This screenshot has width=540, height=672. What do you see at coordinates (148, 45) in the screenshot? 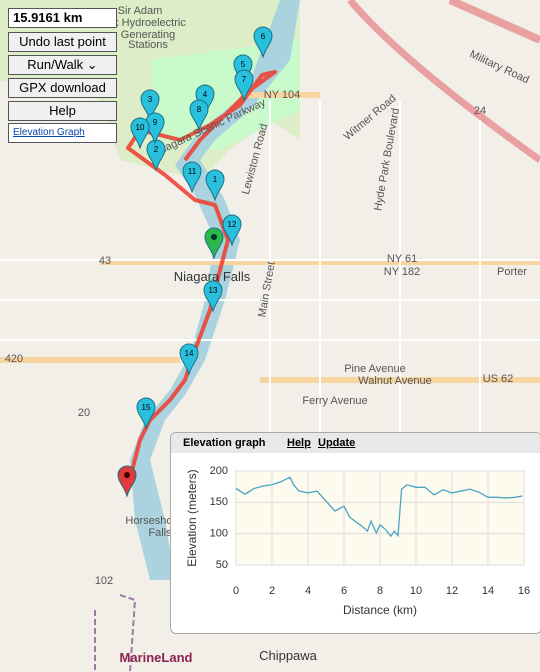
I see `map-label: Stations` at bounding box center [148, 45].